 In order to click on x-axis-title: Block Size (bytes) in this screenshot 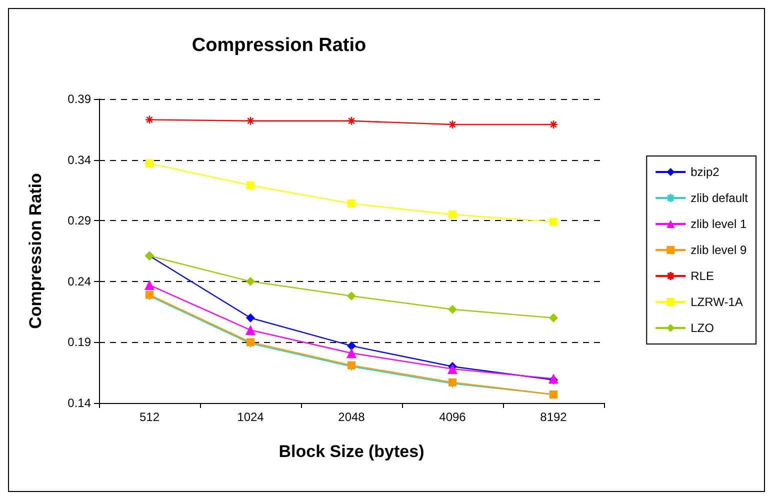, I will do `click(351, 451)`.